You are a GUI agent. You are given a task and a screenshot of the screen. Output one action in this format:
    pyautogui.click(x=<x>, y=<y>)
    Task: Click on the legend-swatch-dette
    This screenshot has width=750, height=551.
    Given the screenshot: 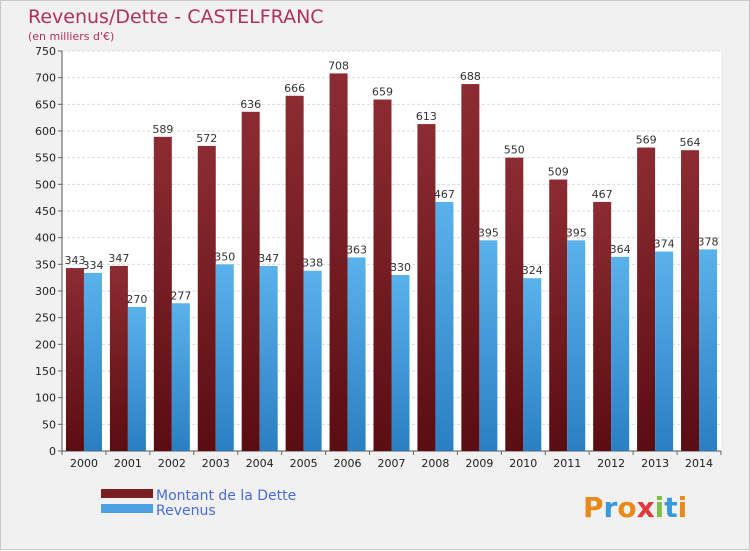 What is the action you would take?
    pyautogui.click(x=127, y=493)
    